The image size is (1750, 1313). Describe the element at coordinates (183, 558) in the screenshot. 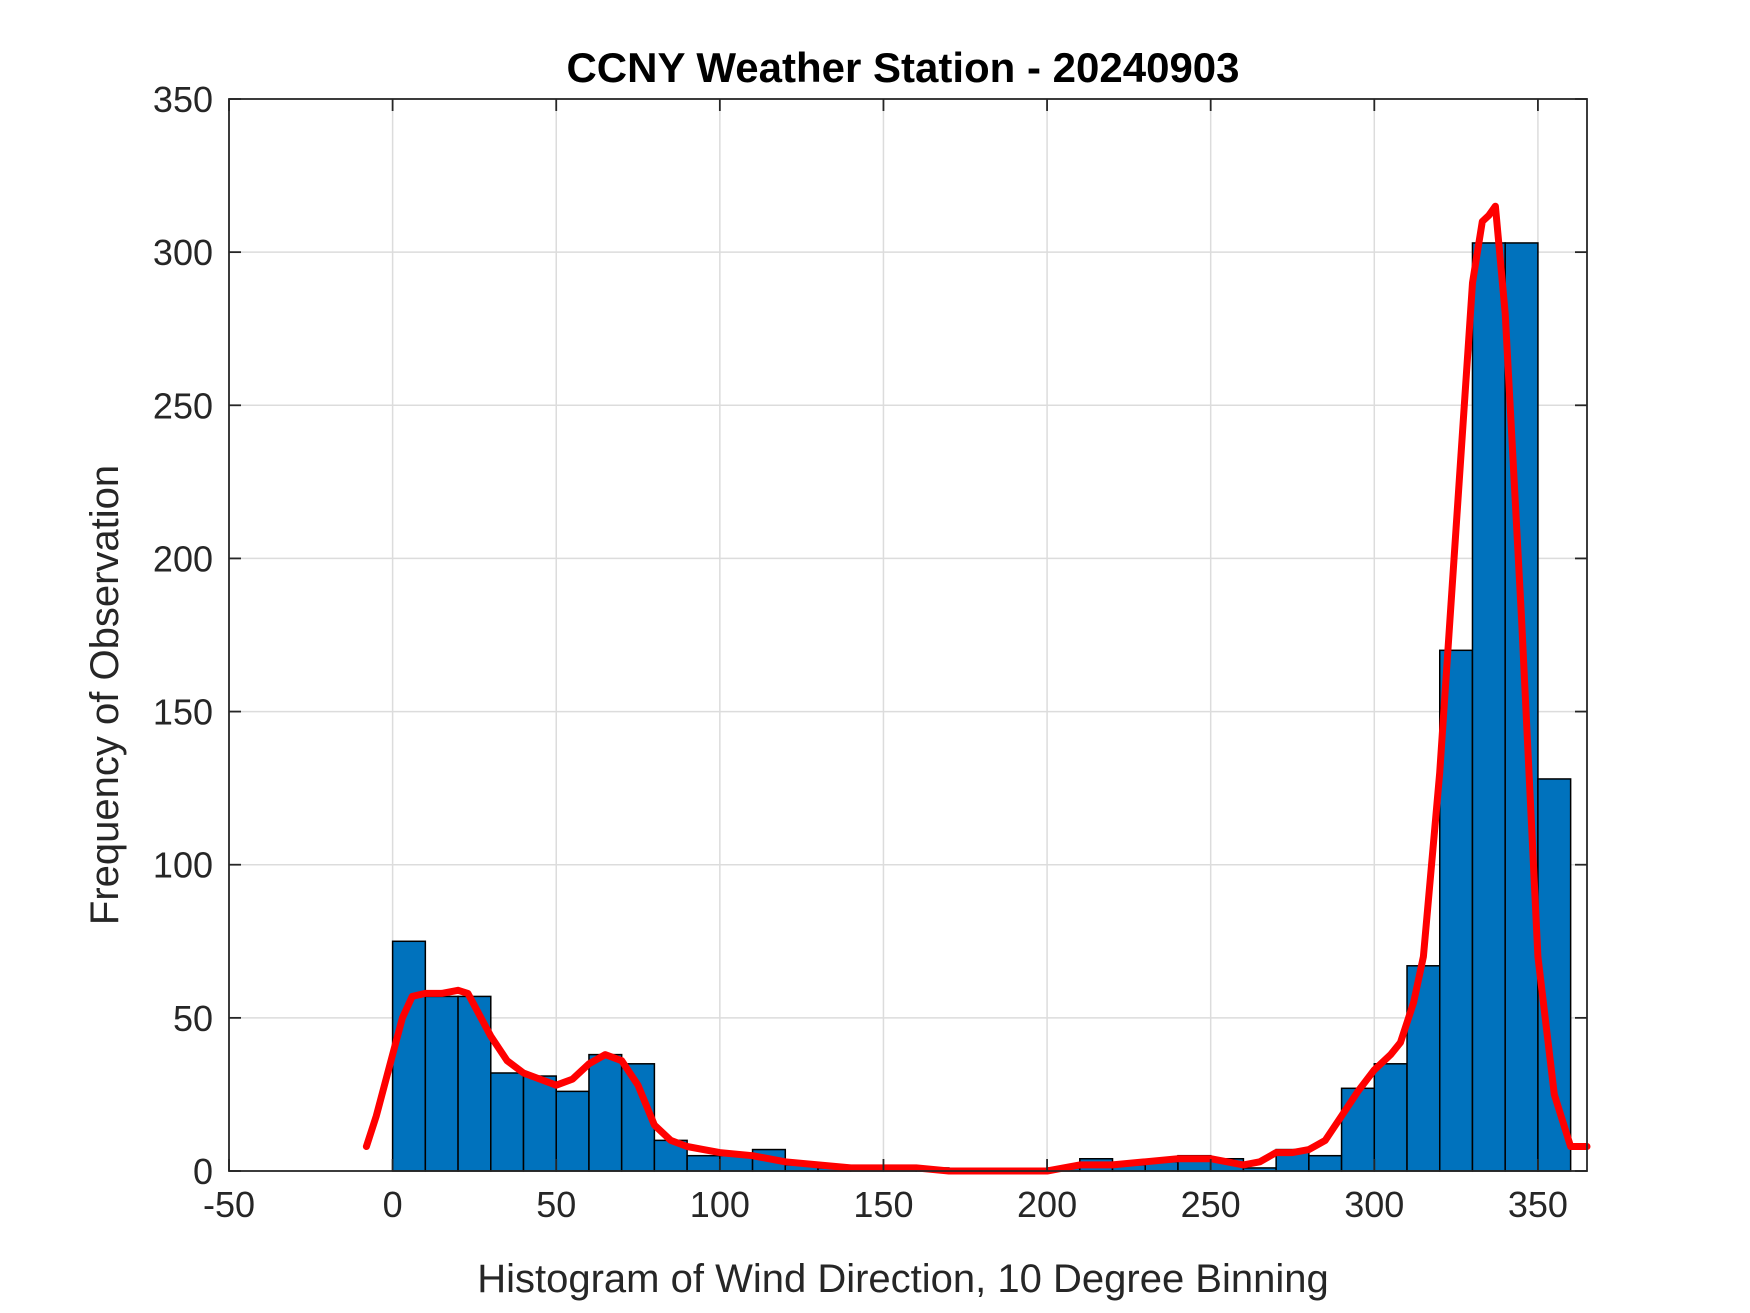

I see `y-tick-label: 200` at that location.